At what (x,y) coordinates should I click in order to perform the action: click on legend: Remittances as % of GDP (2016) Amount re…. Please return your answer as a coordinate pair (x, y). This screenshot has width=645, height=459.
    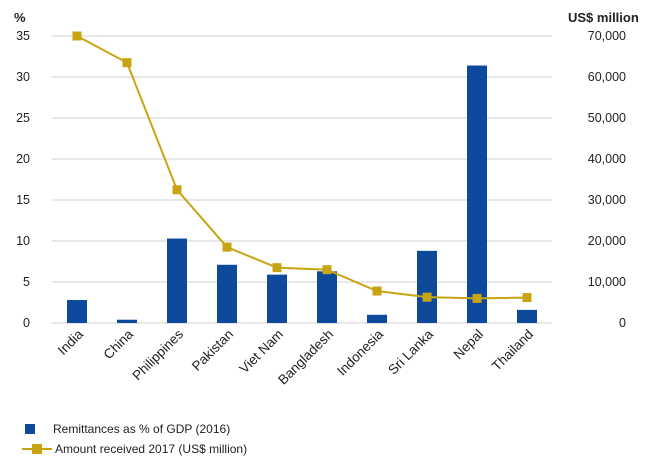
    Looking at the image, I should click on (134, 439).